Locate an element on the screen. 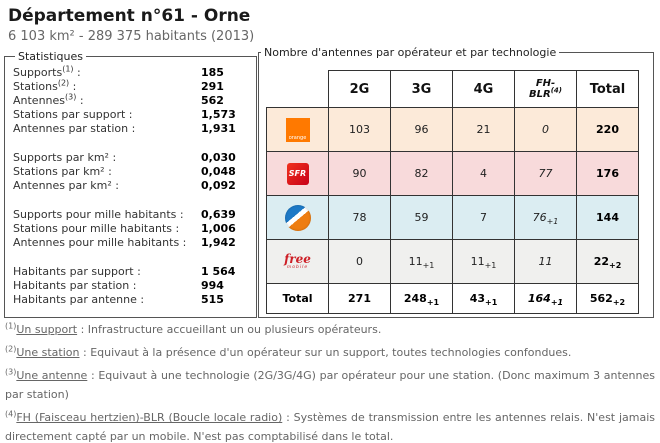 This screenshot has height=443, width=660. cell-value: 144 is located at coordinates (607, 217).